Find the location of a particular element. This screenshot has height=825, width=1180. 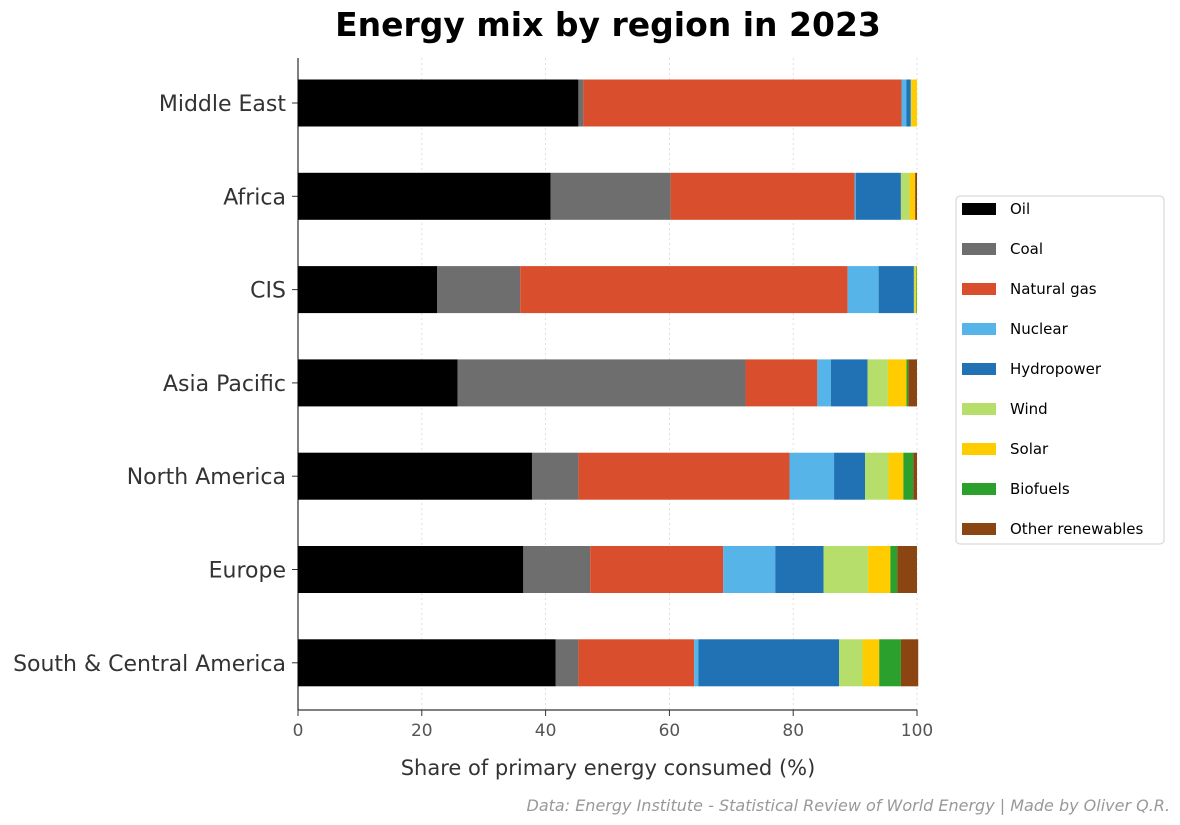

category-label: Asia Pacific is located at coordinates (224, 384).